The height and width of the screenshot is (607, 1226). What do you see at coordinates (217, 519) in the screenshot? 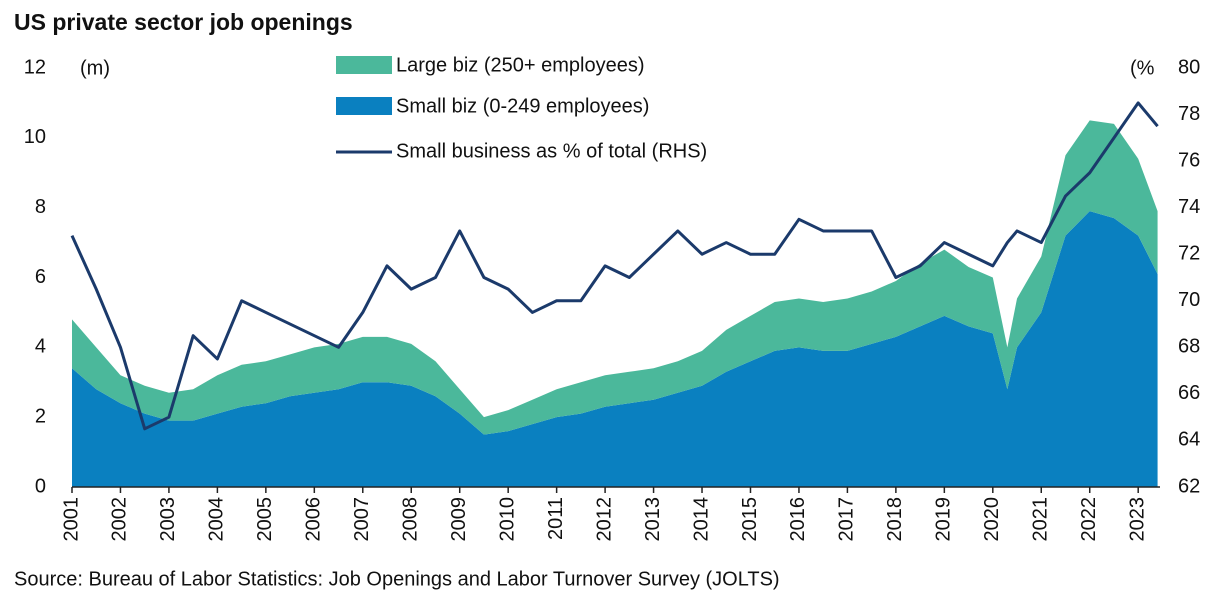
I see `x-tick-label: 2004` at bounding box center [217, 519].